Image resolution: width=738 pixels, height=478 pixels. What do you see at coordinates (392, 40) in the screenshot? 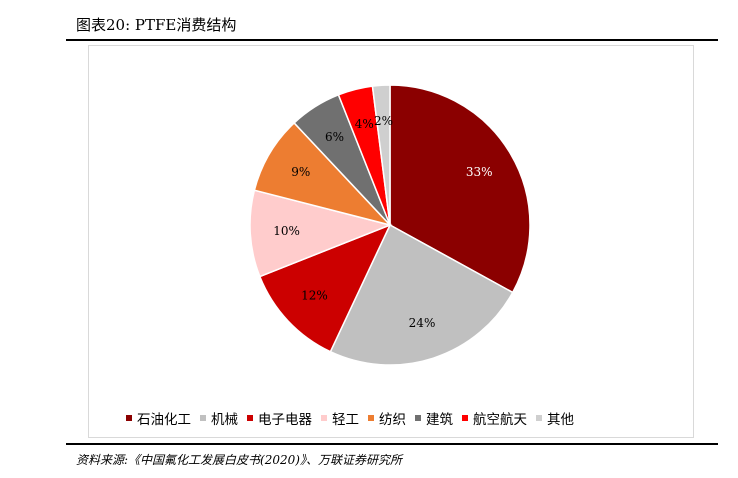
I see `title-divider` at bounding box center [392, 40].